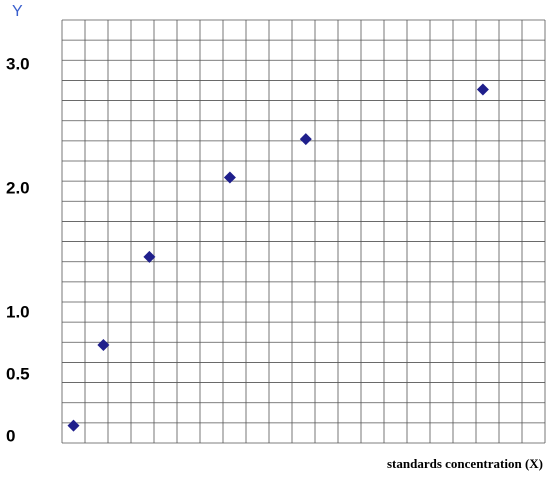 This screenshot has width=555, height=502. I want to click on y-tick-label: 3.0, so click(18, 63).